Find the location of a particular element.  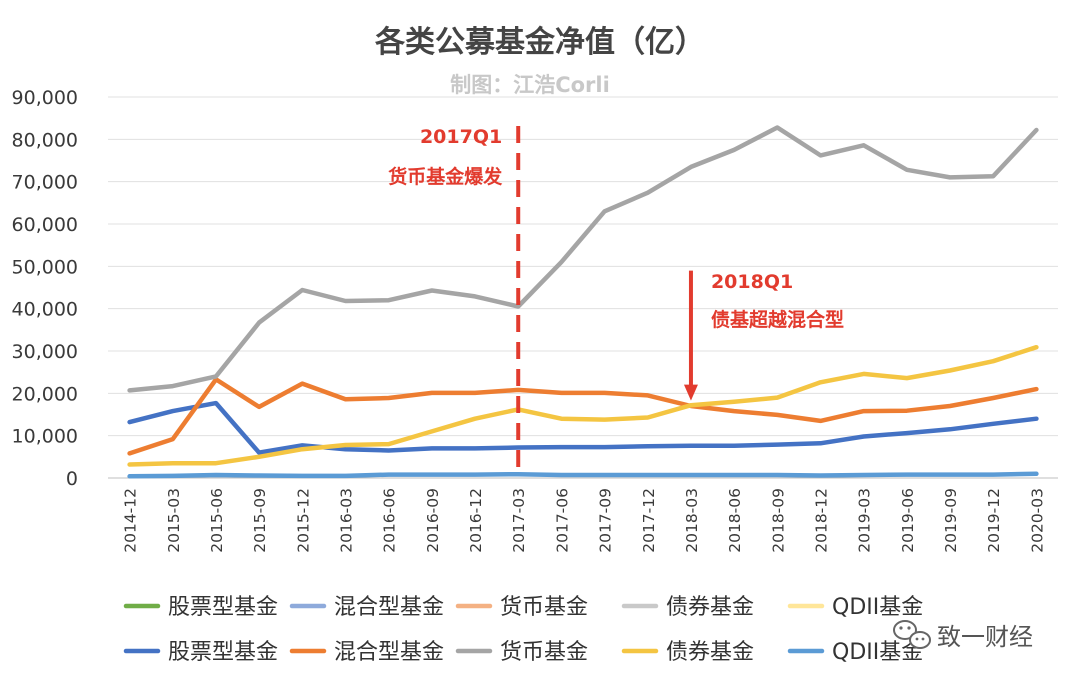

x-tick-label: 2017-06 is located at coordinates (562, 520).